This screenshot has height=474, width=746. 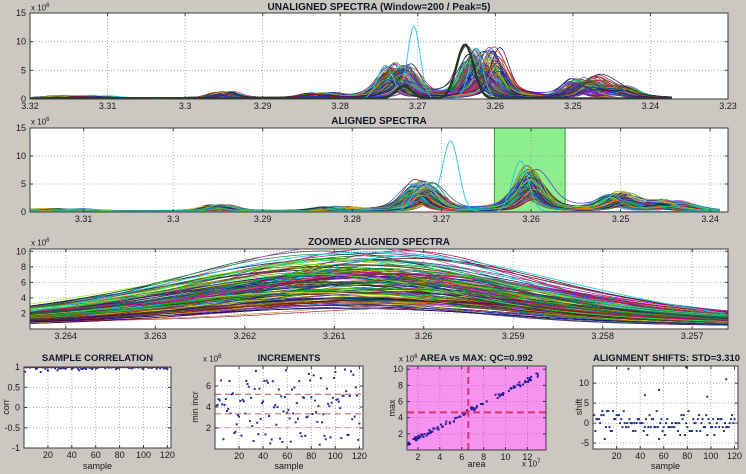 What do you see at coordinates (21, 156) in the screenshot?
I see `y-tick-label: 10` at bounding box center [21, 156].